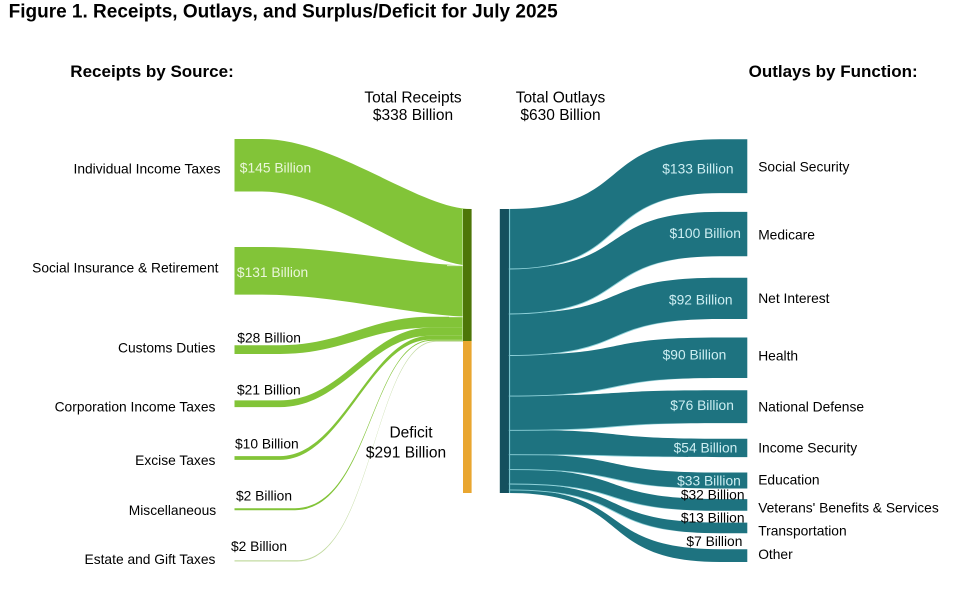 The image size is (960, 591). What do you see at coordinates (267, 443) in the screenshot?
I see `svg-text: $10 Billion` at bounding box center [267, 443].